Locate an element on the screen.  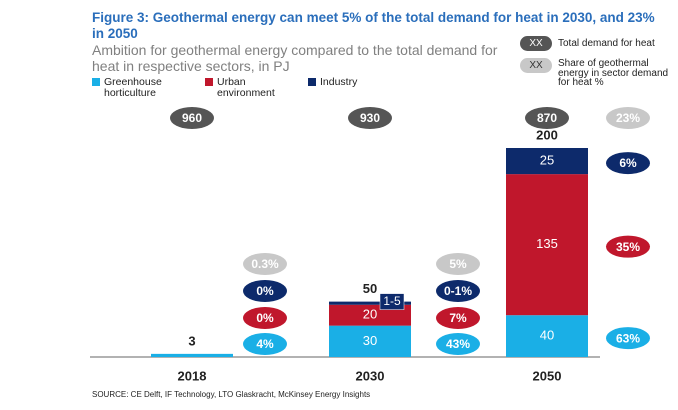
share-bubble-label: 4% is located at coordinates (265, 344).